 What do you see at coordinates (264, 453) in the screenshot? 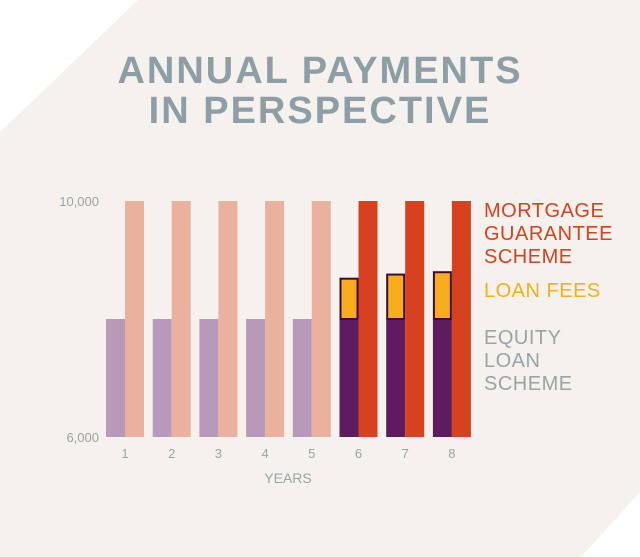
I see `x-tick-label-4: 4` at bounding box center [264, 453].